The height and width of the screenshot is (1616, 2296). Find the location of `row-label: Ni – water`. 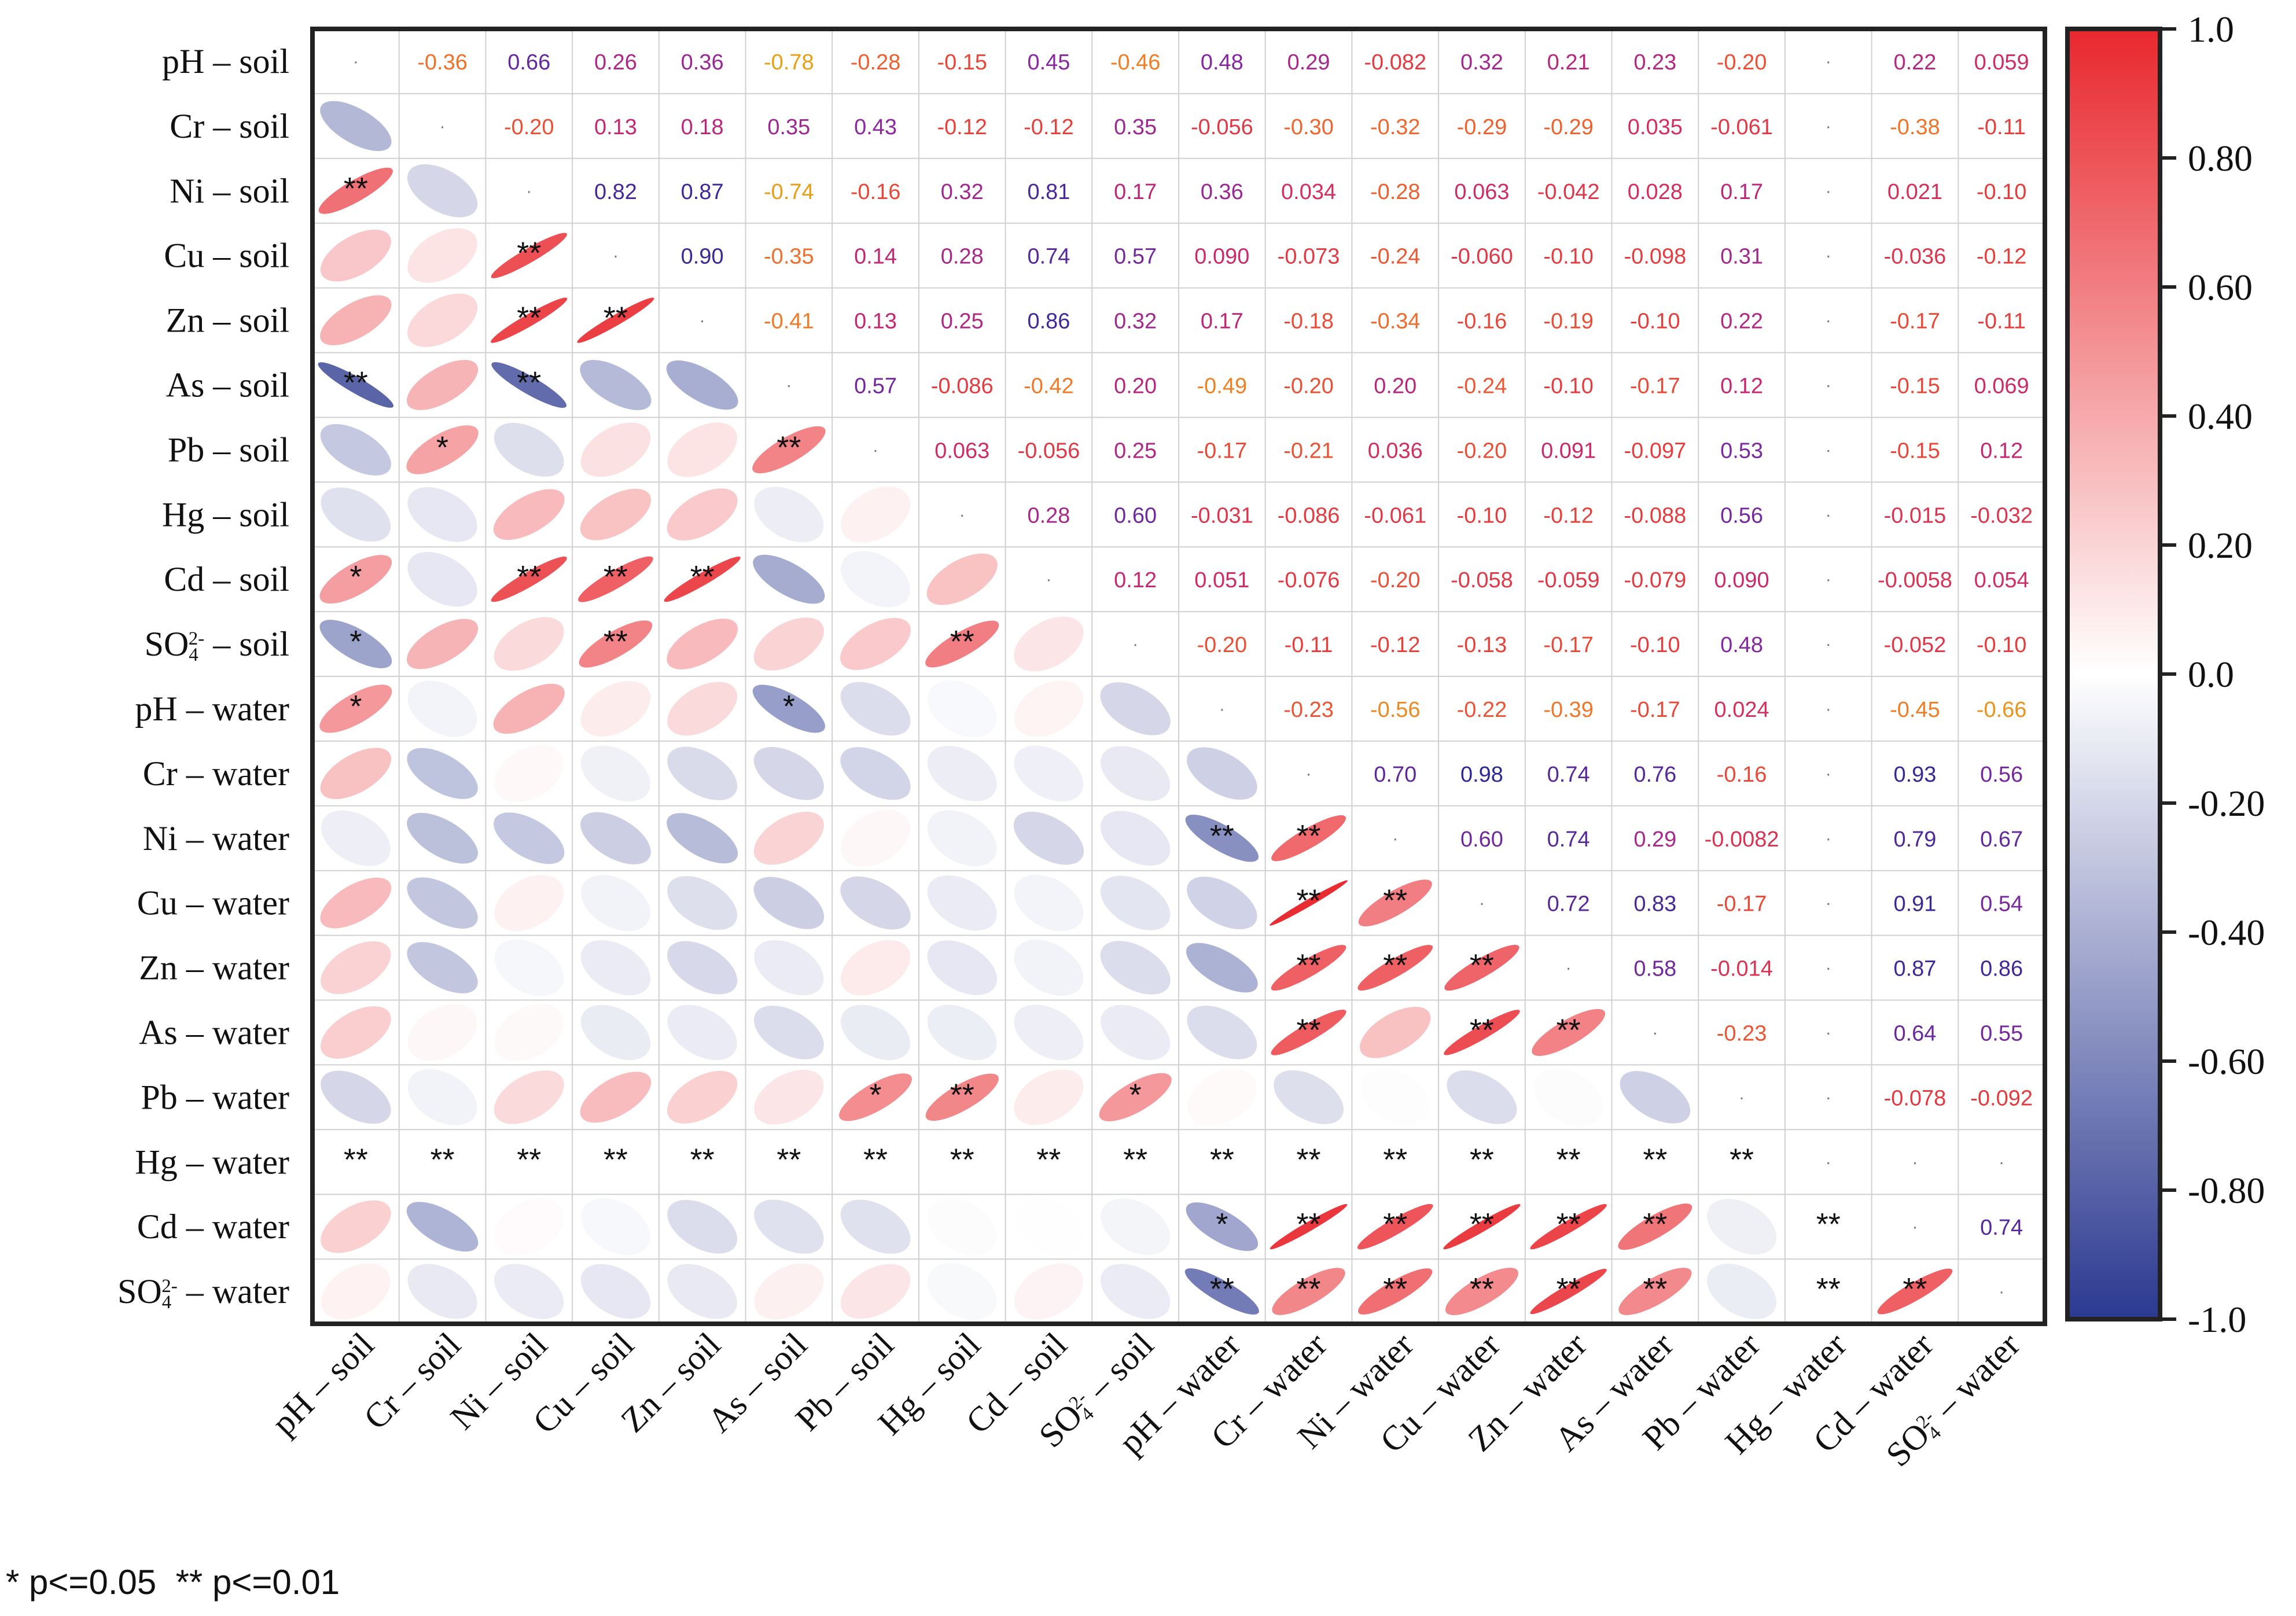

row-label: Ni – water is located at coordinates (216, 838).